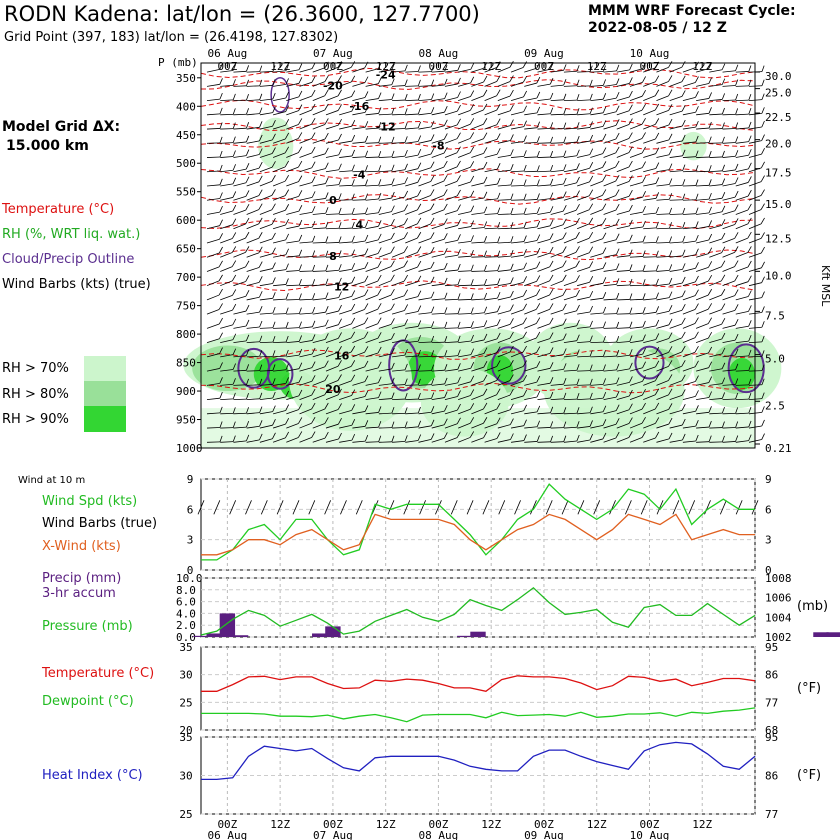 This screenshot has width=840, height=840. Describe the element at coordinates (333, 86) in the screenshot. I see `temperature-contour-label: -20` at that location.